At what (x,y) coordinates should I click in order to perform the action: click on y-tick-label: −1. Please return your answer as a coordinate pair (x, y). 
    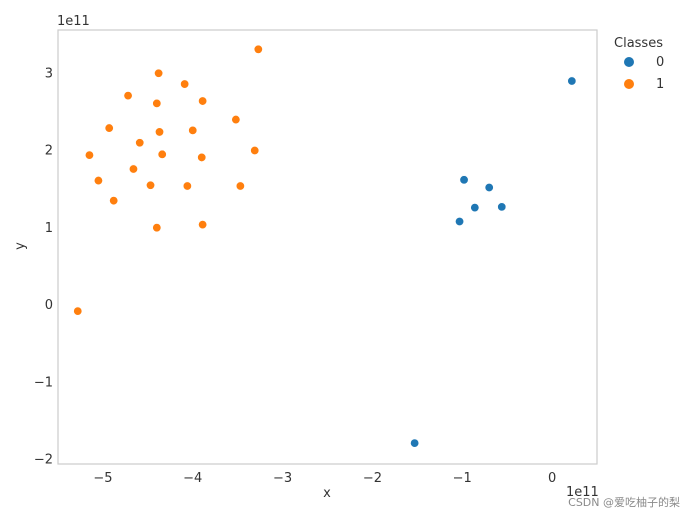
    Looking at the image, I should click on (43, 382).